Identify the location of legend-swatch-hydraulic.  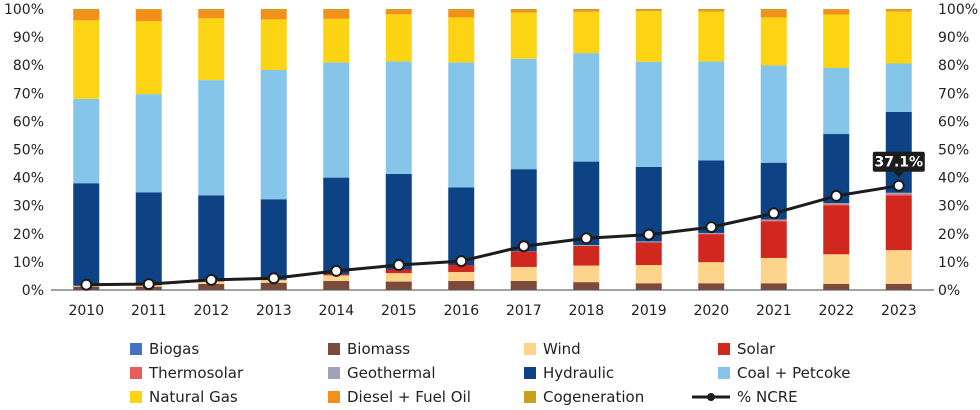
(530, 373).